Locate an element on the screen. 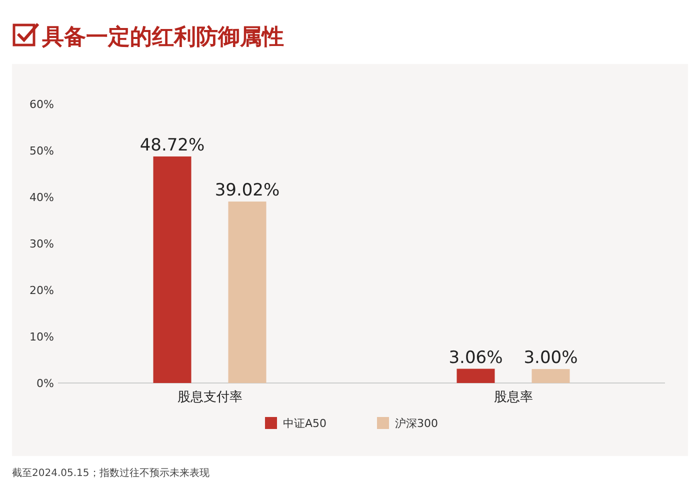 The image size is (700, 486). y-tick-label: 20% is located at coordinates (42, 290).